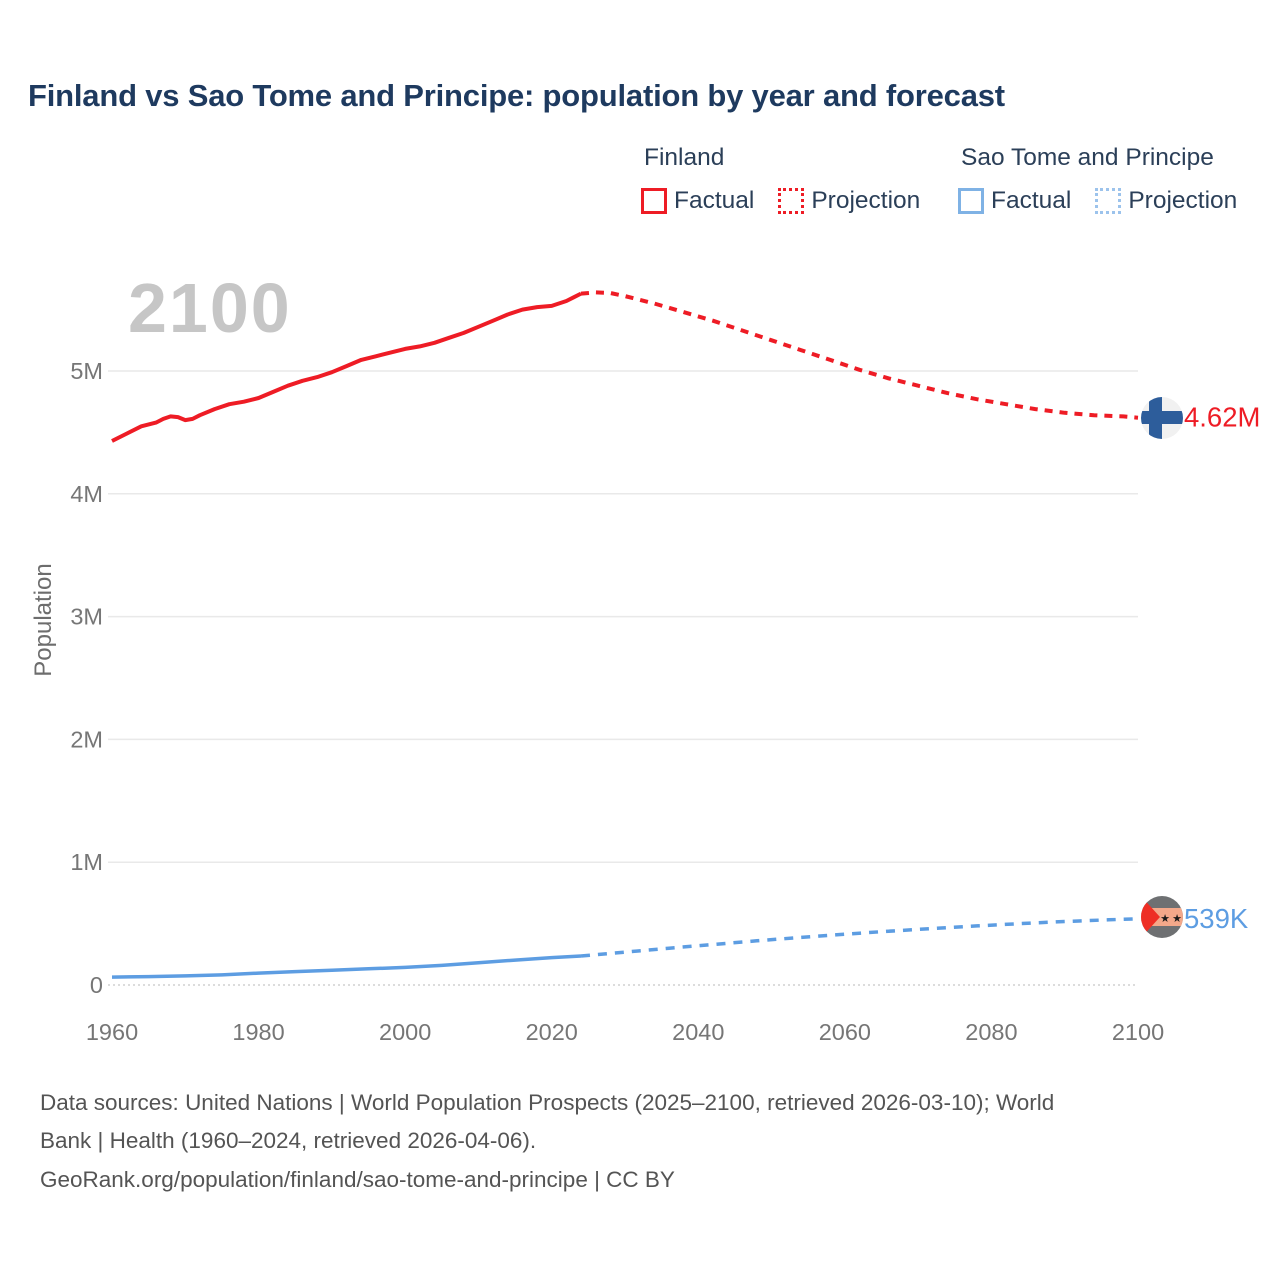  What do you see at coordinates (791, 201) in the screenshot?
I see `finland-projection-swatch-icon` at bounding box center [791, 201].